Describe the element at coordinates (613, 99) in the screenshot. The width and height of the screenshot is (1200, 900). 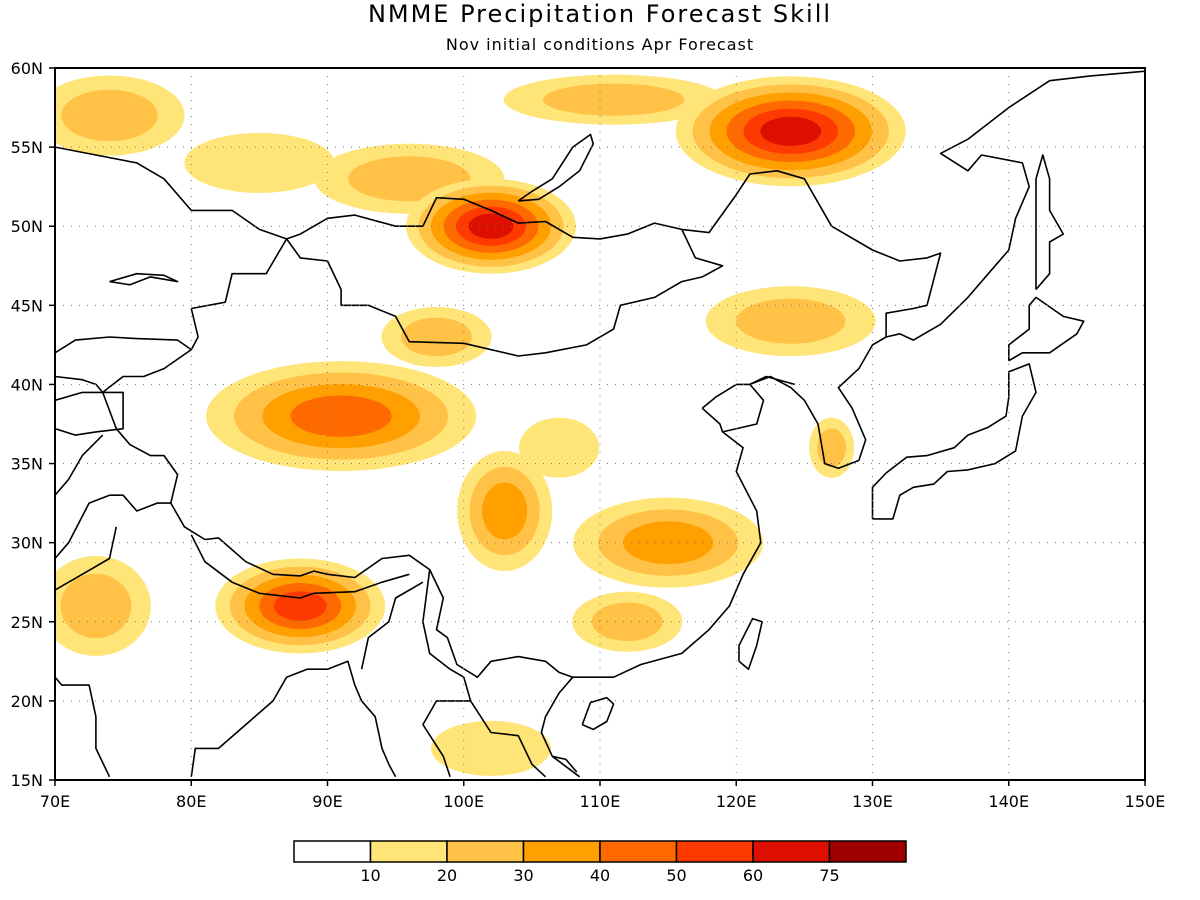
I see `skill-region-central-siberia` at that location.